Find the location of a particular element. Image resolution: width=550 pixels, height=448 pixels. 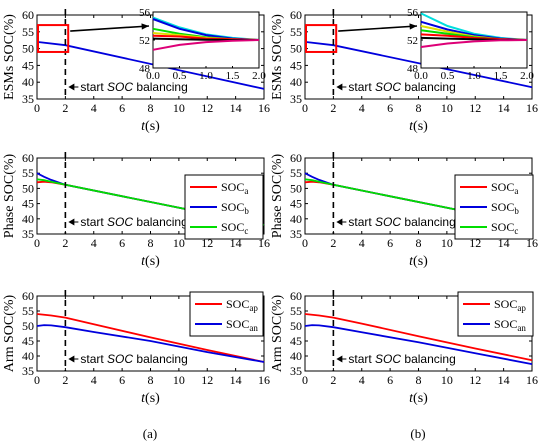

inset-x-tick-label: 0.5 is located at coordinates (448, 76).